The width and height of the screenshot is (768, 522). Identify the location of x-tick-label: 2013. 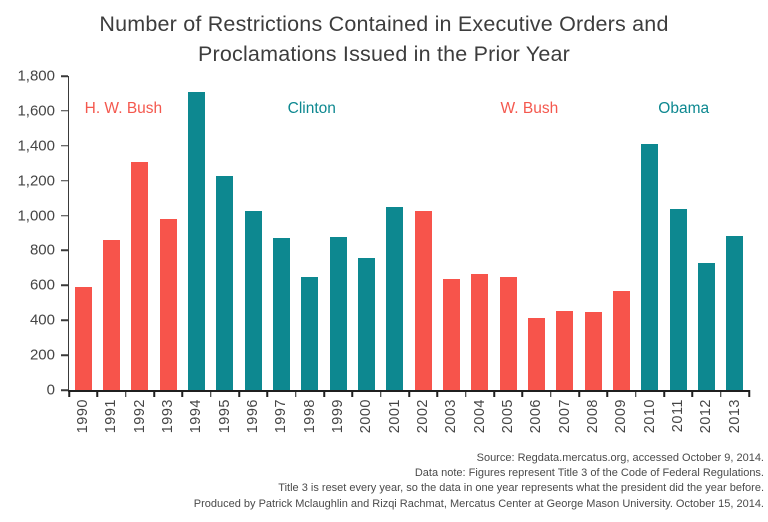
(734, 416).